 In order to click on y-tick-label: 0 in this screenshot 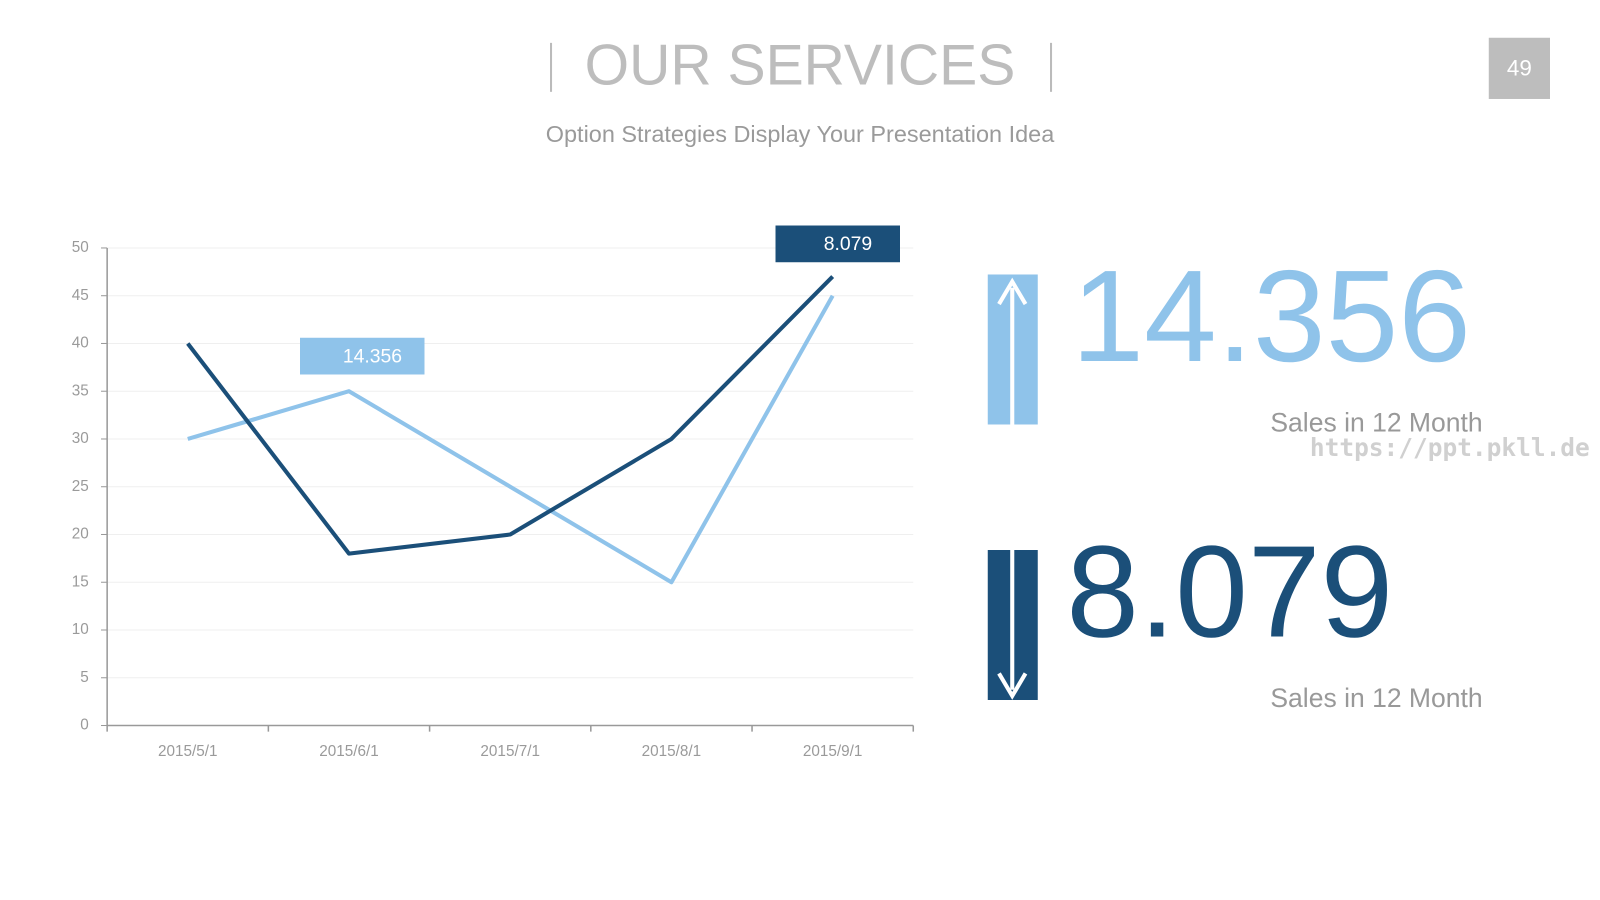, I will do `click(84, 725)`.